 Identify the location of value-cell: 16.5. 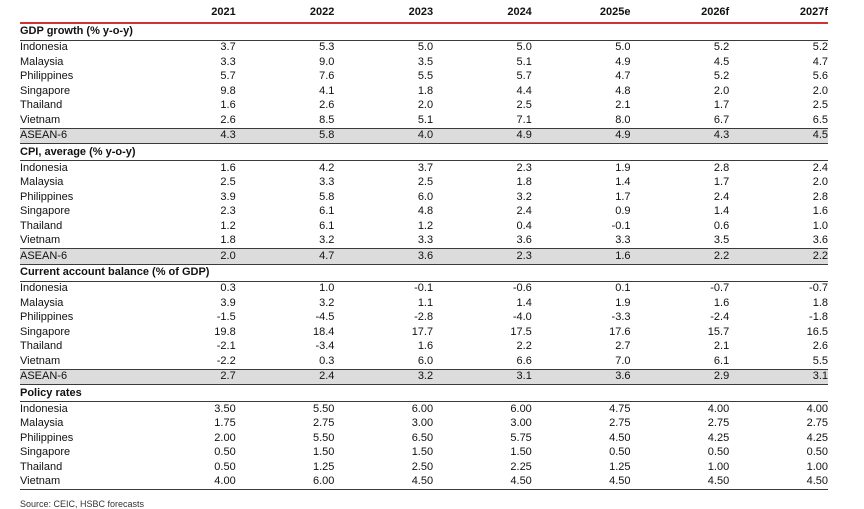
(817, 331).